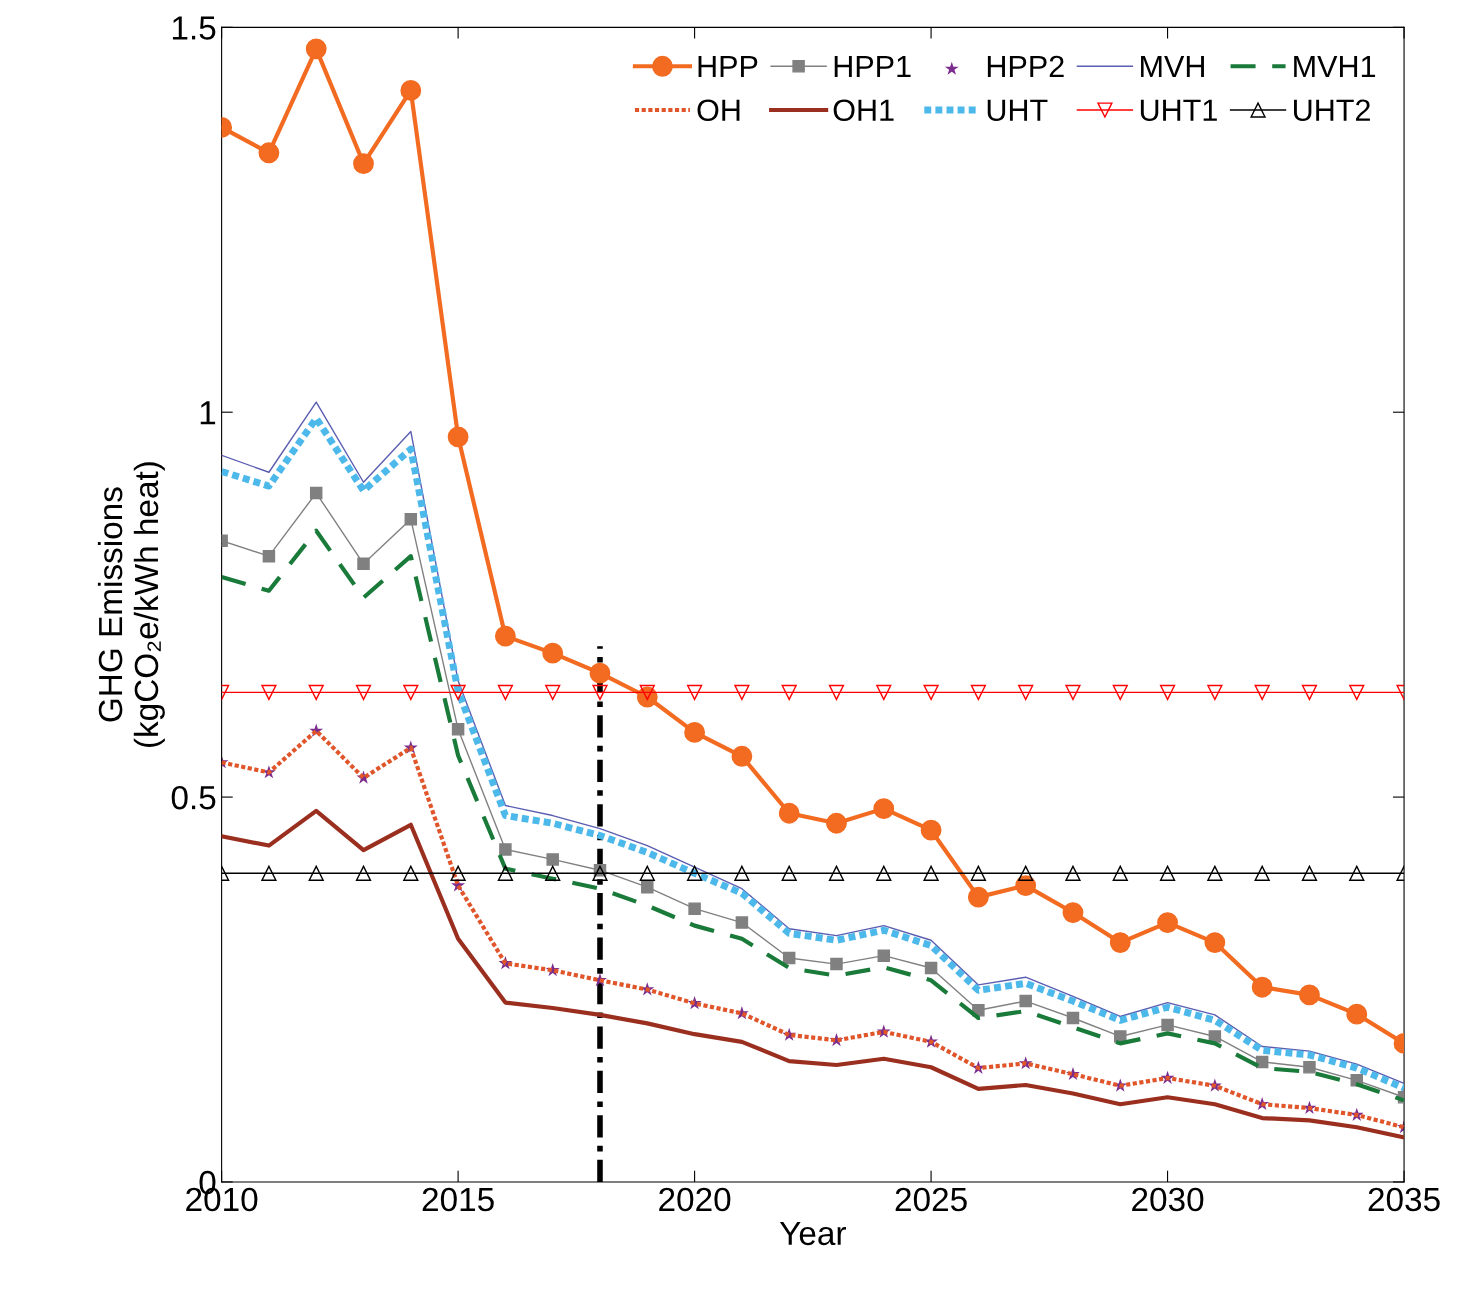 This screenshot has width=1458, height=1301. Describe the element at coordinates (1017, 110) in the screenshot. I see `legend-label: UHT` at that location.